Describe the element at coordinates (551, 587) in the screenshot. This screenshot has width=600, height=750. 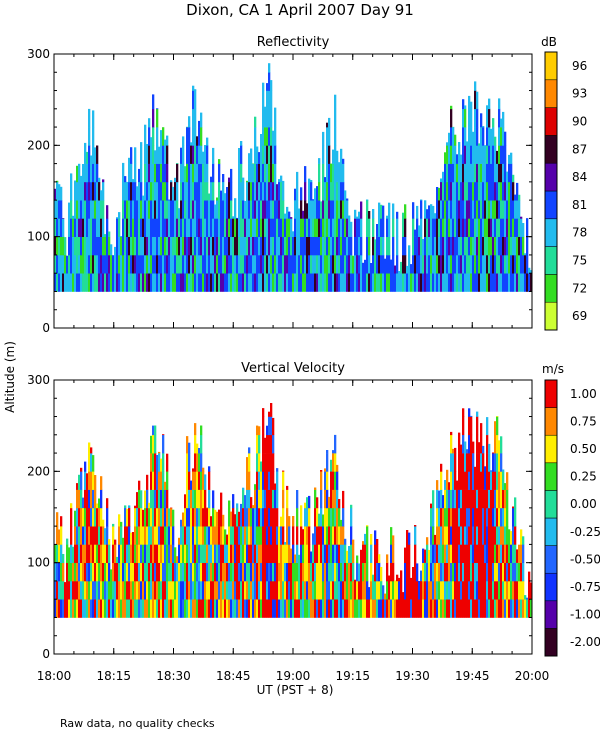
I see `colorbar-swatch` at that location.